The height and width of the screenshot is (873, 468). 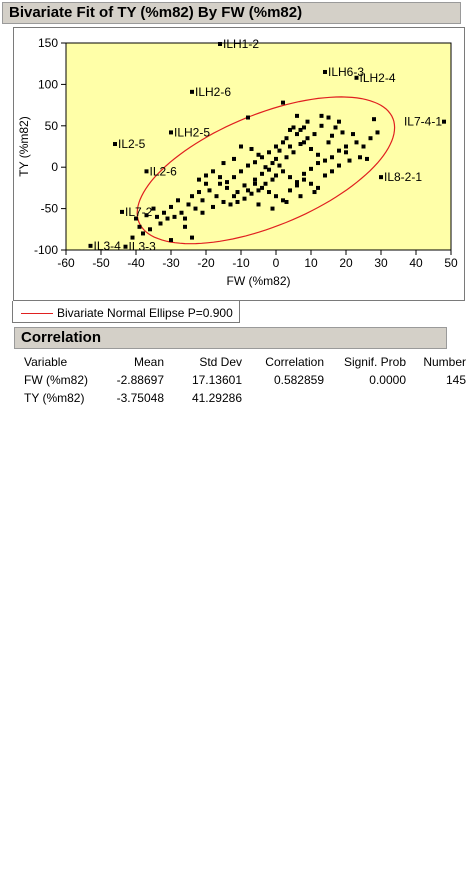 What do you see at coordinates (54, 398) in the screenshot?
I see `cell-variable: TY (%m82)` at bounding box center [54, 398].